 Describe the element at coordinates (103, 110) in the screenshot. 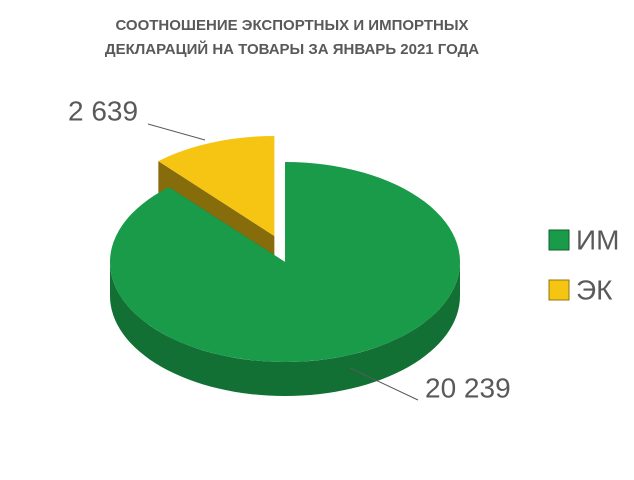

I see `data-label: 2 639` at that location.